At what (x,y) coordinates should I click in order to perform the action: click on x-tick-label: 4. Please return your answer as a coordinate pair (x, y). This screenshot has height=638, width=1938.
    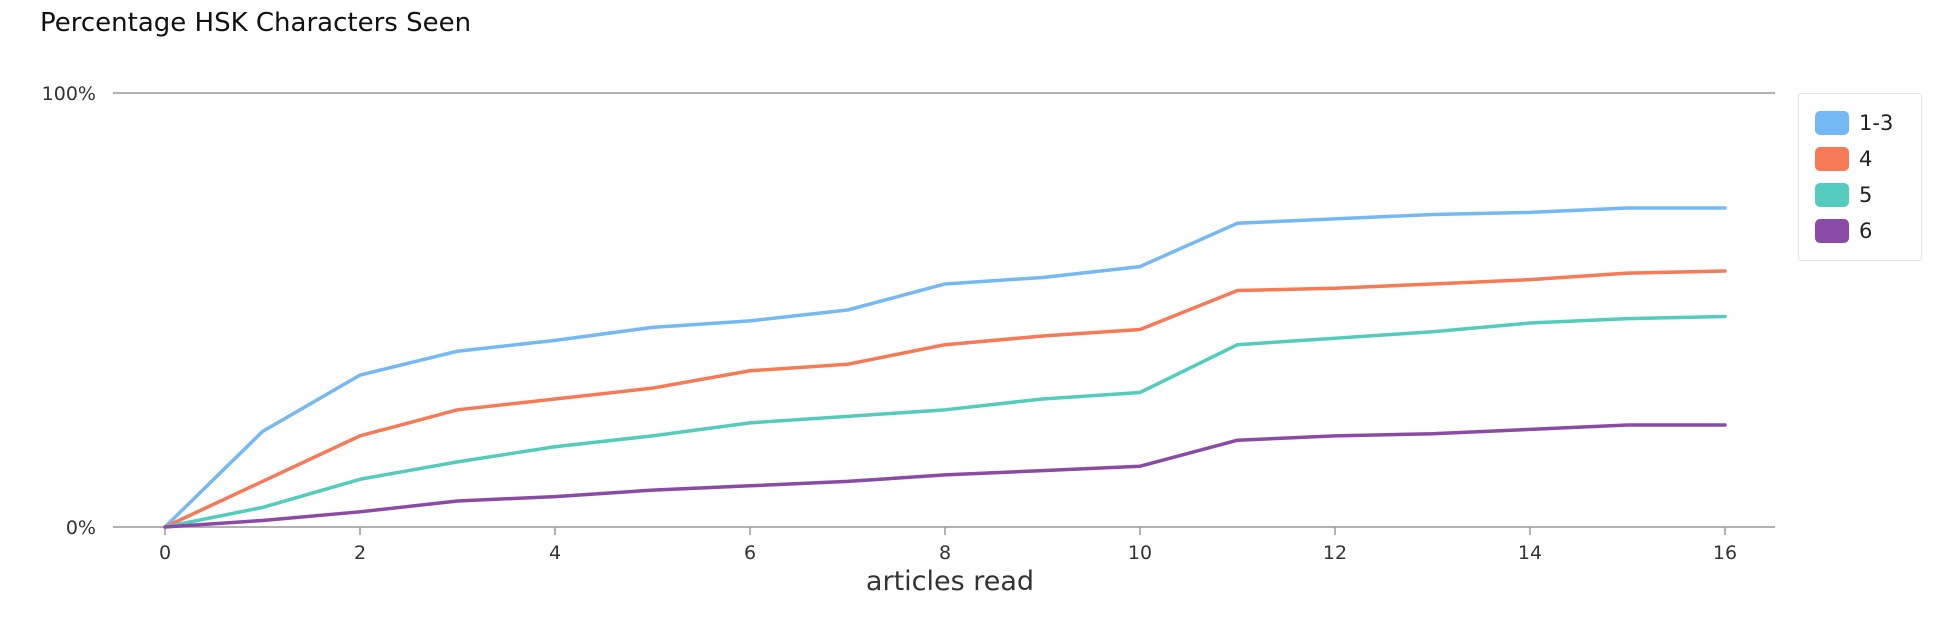
    Looking at the image, I should click on (555, 553).